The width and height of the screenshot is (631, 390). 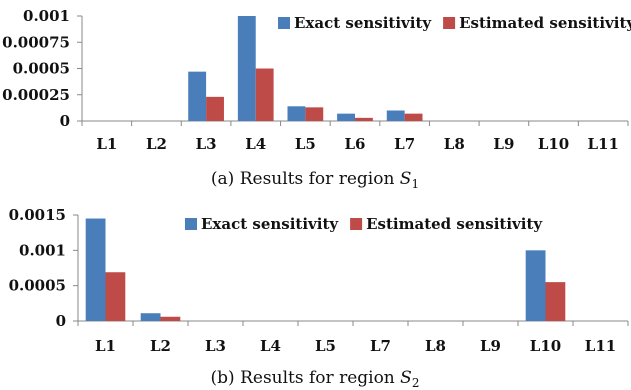 What do you see at coordinates (36, 42) in the screenshot?
I see `y-tick-label: 0.00075` at bounding box center [36, 42].